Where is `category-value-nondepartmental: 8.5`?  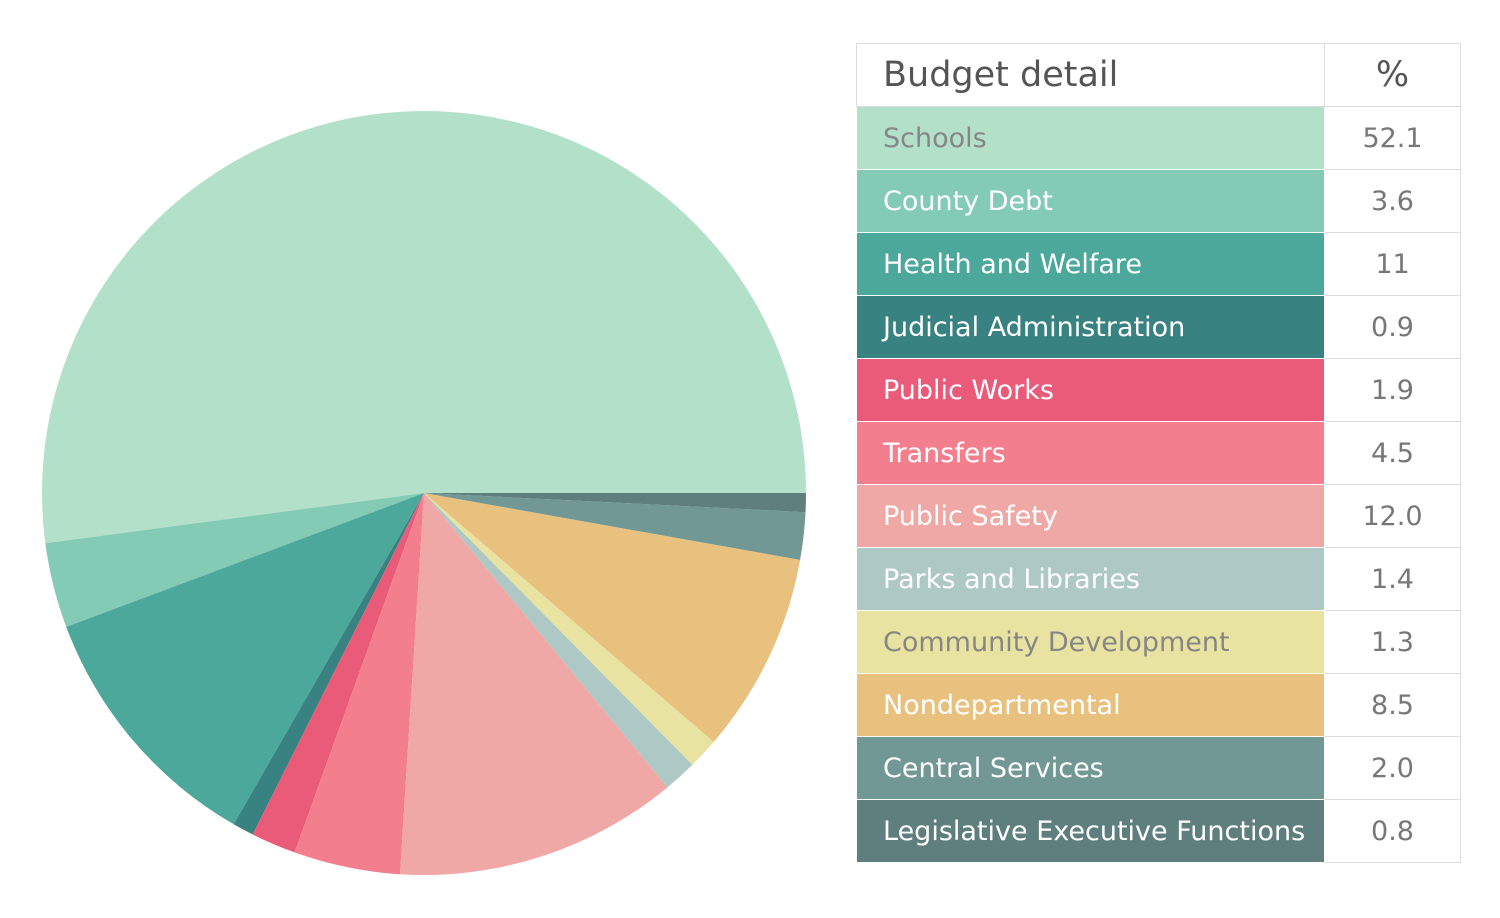
category-value-nondepartmental: 8.5 is located at coordinates (1392, 705).